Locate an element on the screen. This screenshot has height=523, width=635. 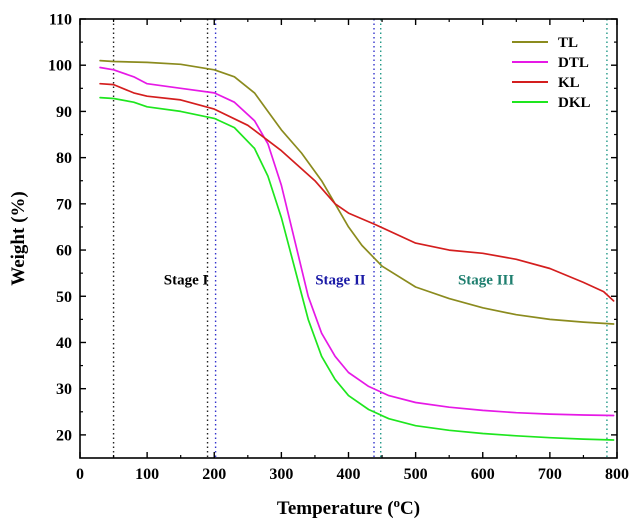
x-axis-title-main: Temperature ( is located at coordinates (335, 508).